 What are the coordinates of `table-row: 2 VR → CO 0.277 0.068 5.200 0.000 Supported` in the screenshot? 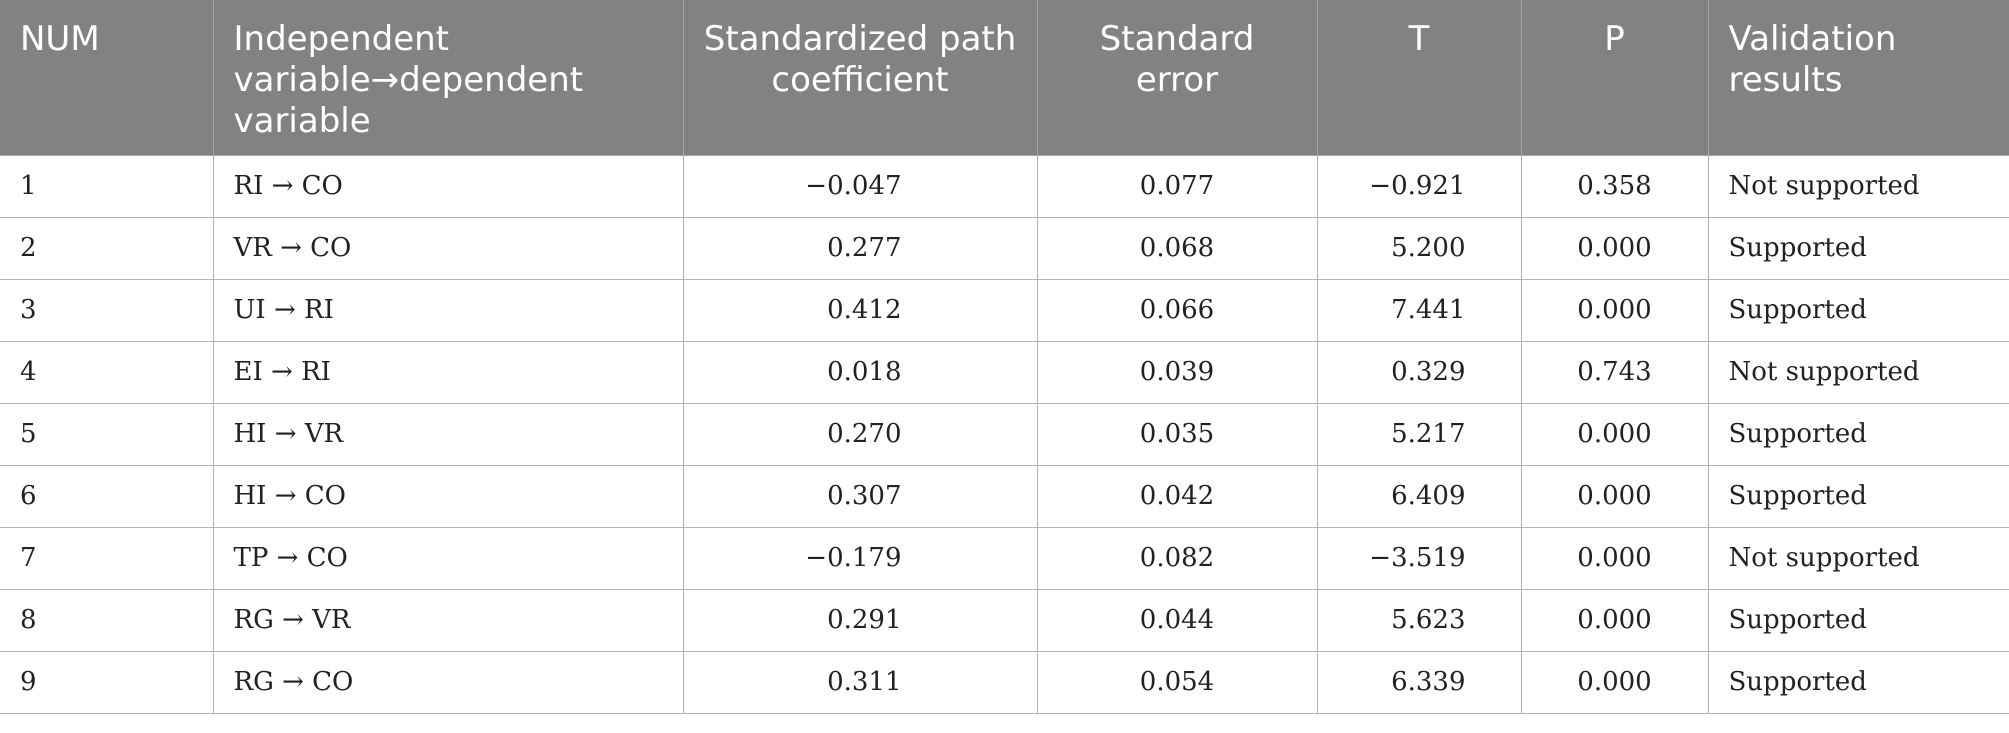 It's located at (1004, 248).